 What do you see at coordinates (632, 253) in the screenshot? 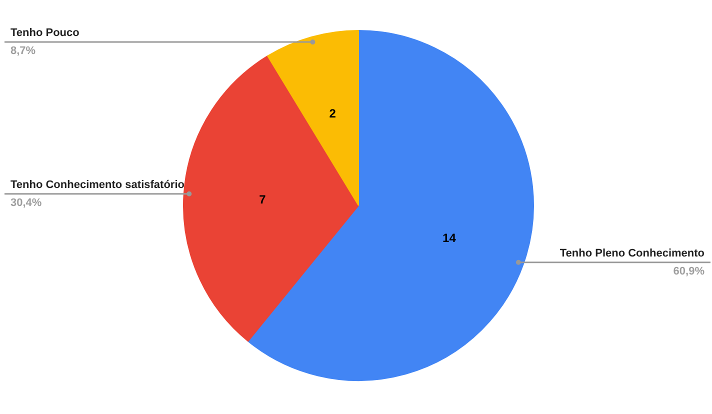
I see `slice-label: Tenho Pleno Conhecimento` at bounding box center [632, 253].